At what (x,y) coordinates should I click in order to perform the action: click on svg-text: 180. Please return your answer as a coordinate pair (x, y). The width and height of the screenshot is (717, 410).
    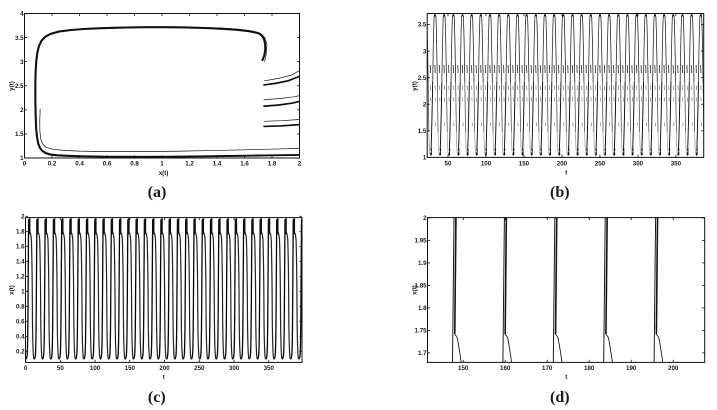
    Looking at the image, I should click on (589, 368).